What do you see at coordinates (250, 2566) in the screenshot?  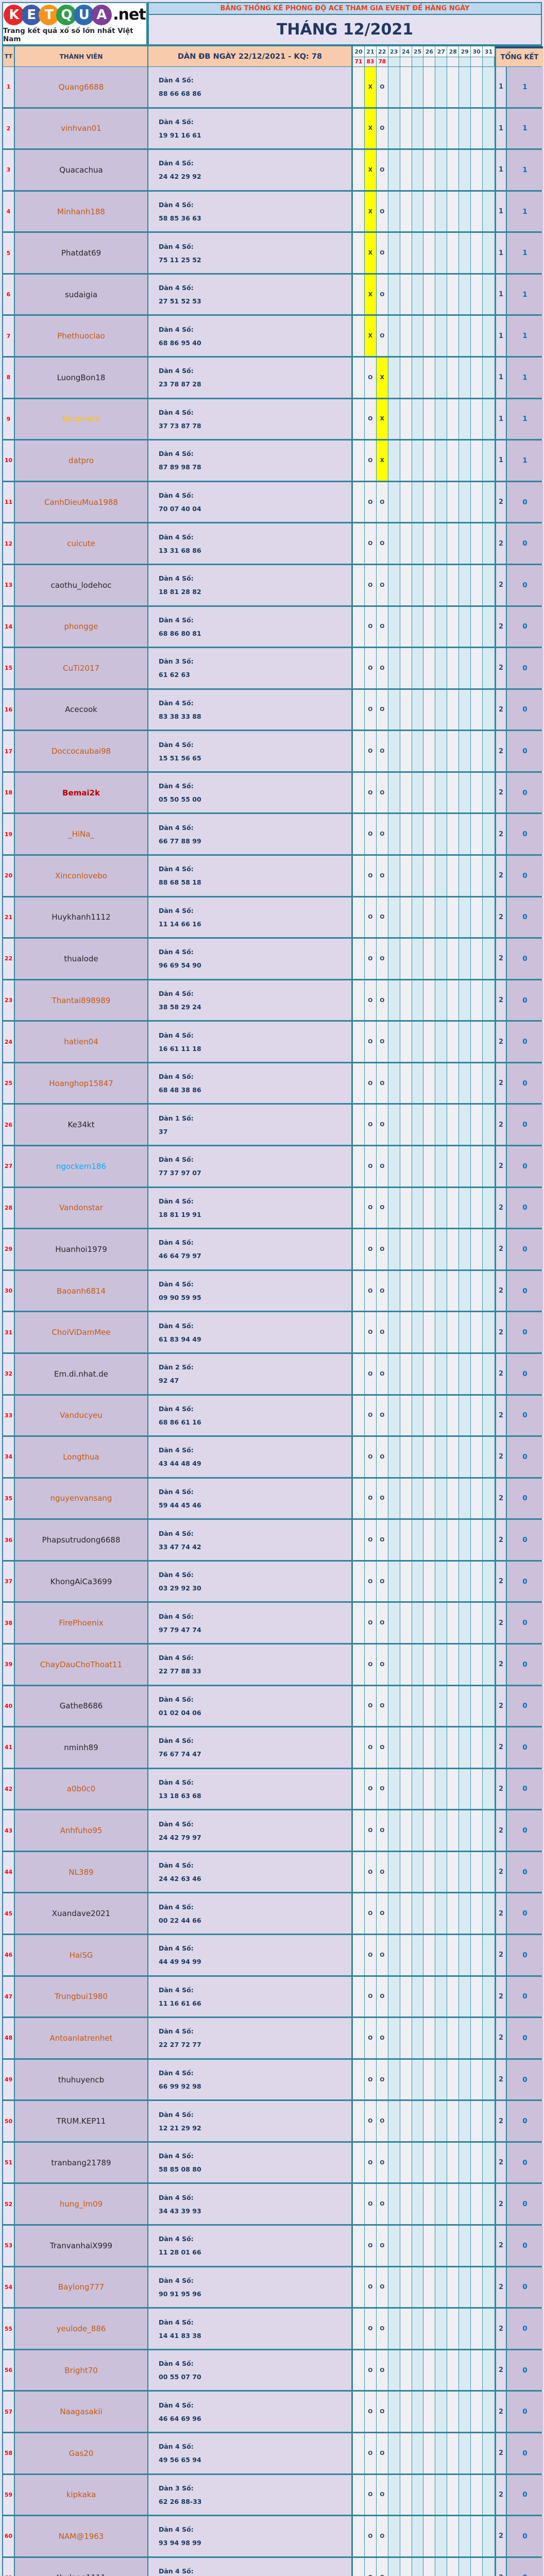 I see `dan-cell: Dàn 4 Số: 92 93 95 96` at bounding box center [250, 2566].